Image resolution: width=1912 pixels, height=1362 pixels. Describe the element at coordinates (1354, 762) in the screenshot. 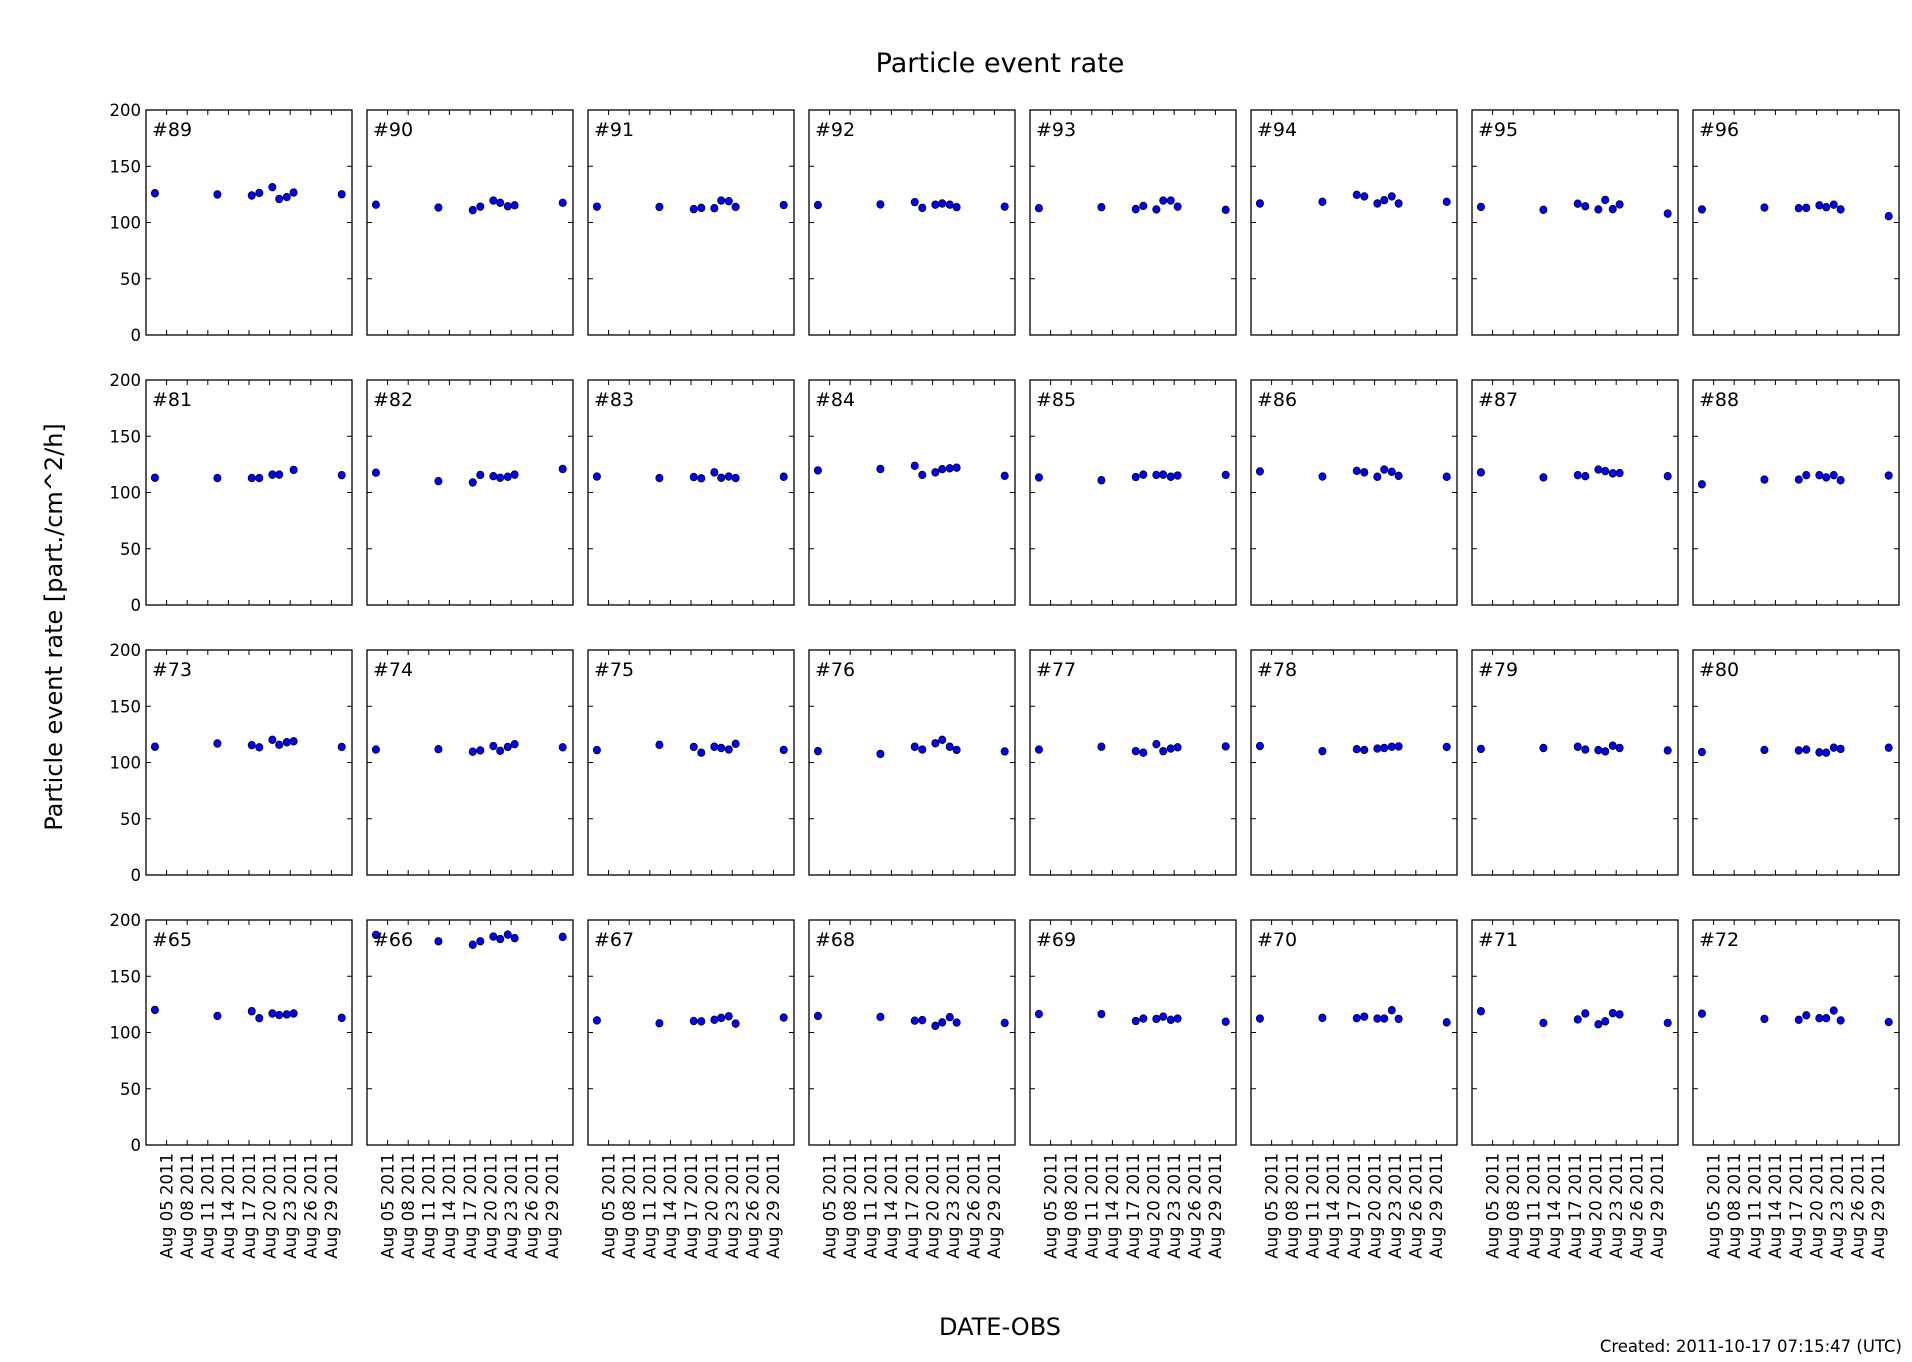

I see `subplot-78: #78` at that location.